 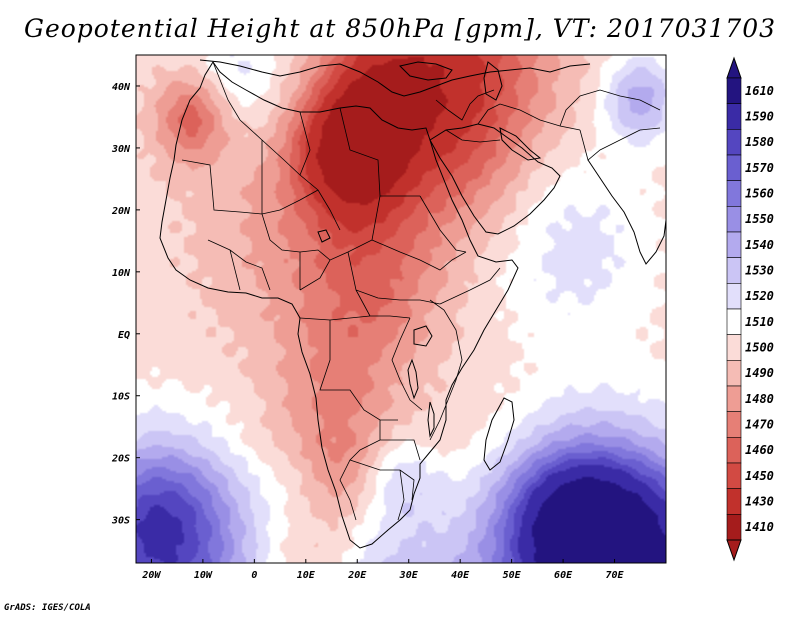 What do you see at coordinates (759, 168) in the screenshot?
I see `colorbar-label: 1570` at bounding box center [759, 168].